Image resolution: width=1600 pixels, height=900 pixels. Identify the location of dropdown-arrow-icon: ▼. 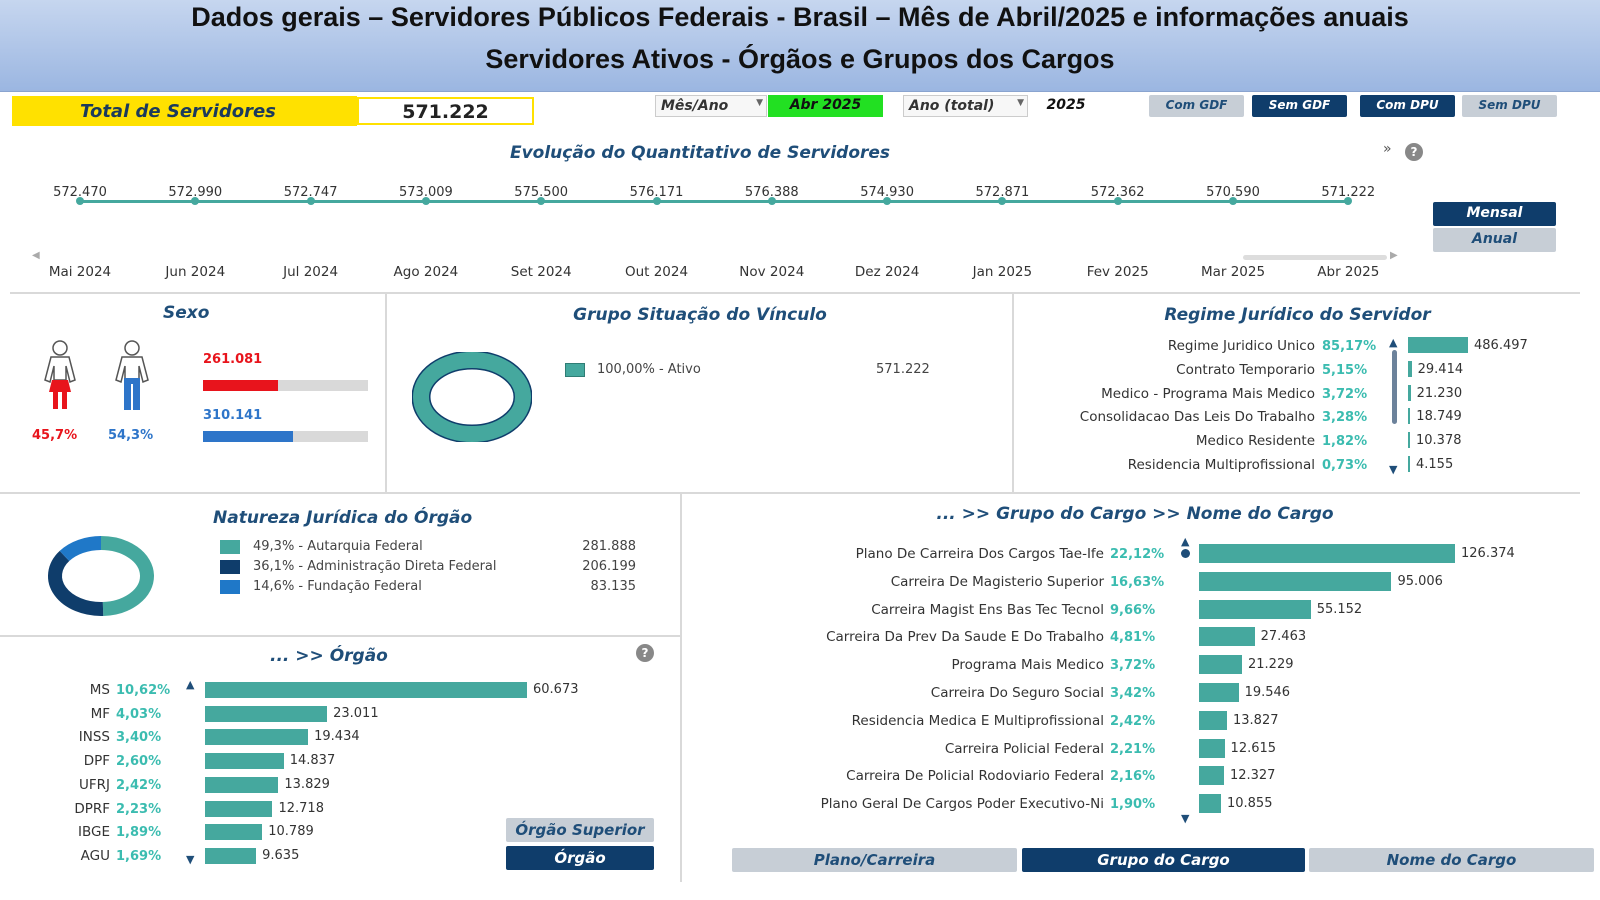
(759, 103).